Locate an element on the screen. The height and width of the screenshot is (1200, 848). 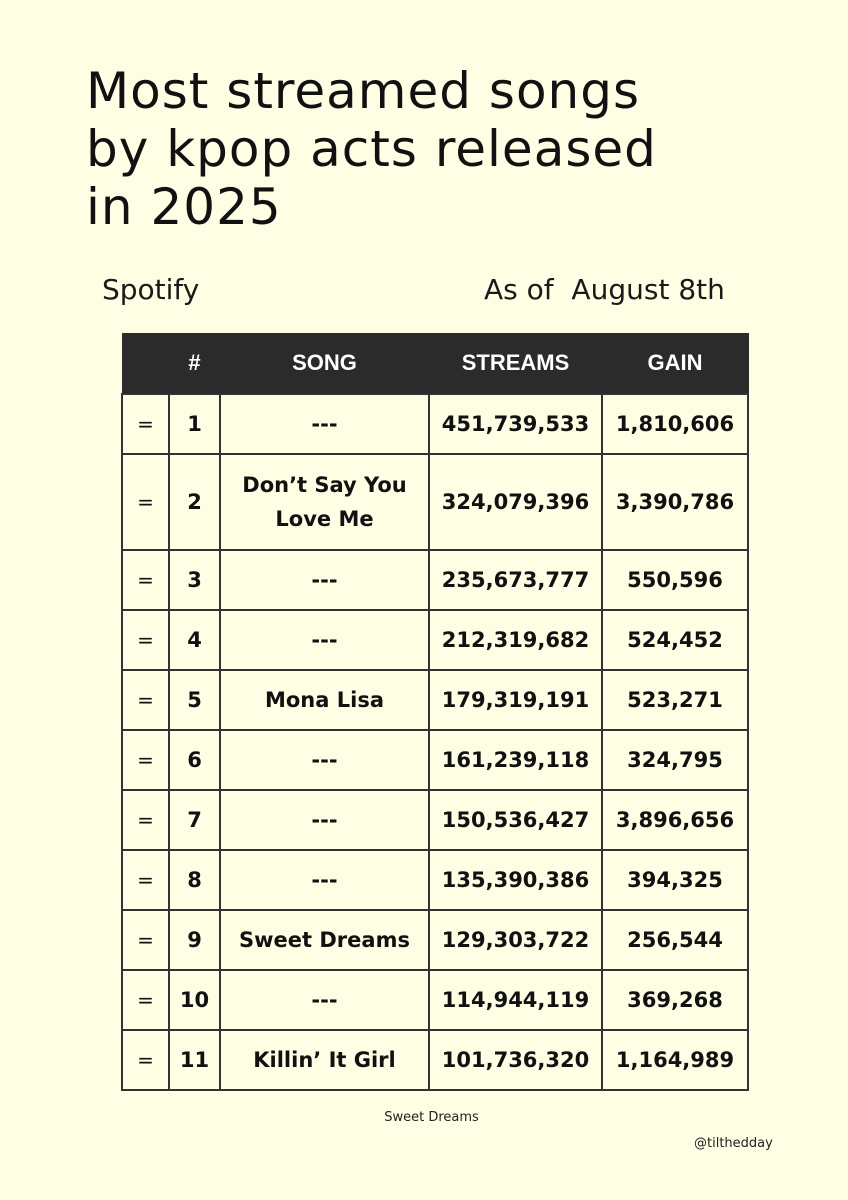
table-row: = 1 --- 451,739,533 1,810,606 is located at coordinates (435, 424).